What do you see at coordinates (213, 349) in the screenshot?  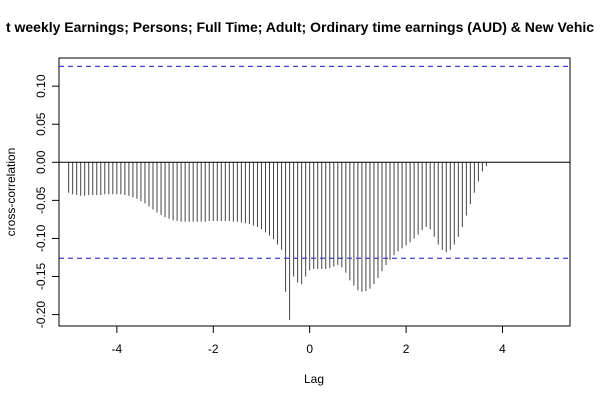 I see `x-tick-label: -2` at bounding box center [213, 349].